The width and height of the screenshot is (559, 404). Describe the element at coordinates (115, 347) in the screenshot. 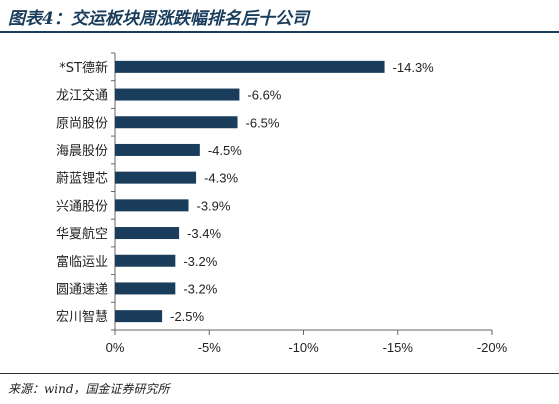

I see `x-tick-label: 0%` at that location.